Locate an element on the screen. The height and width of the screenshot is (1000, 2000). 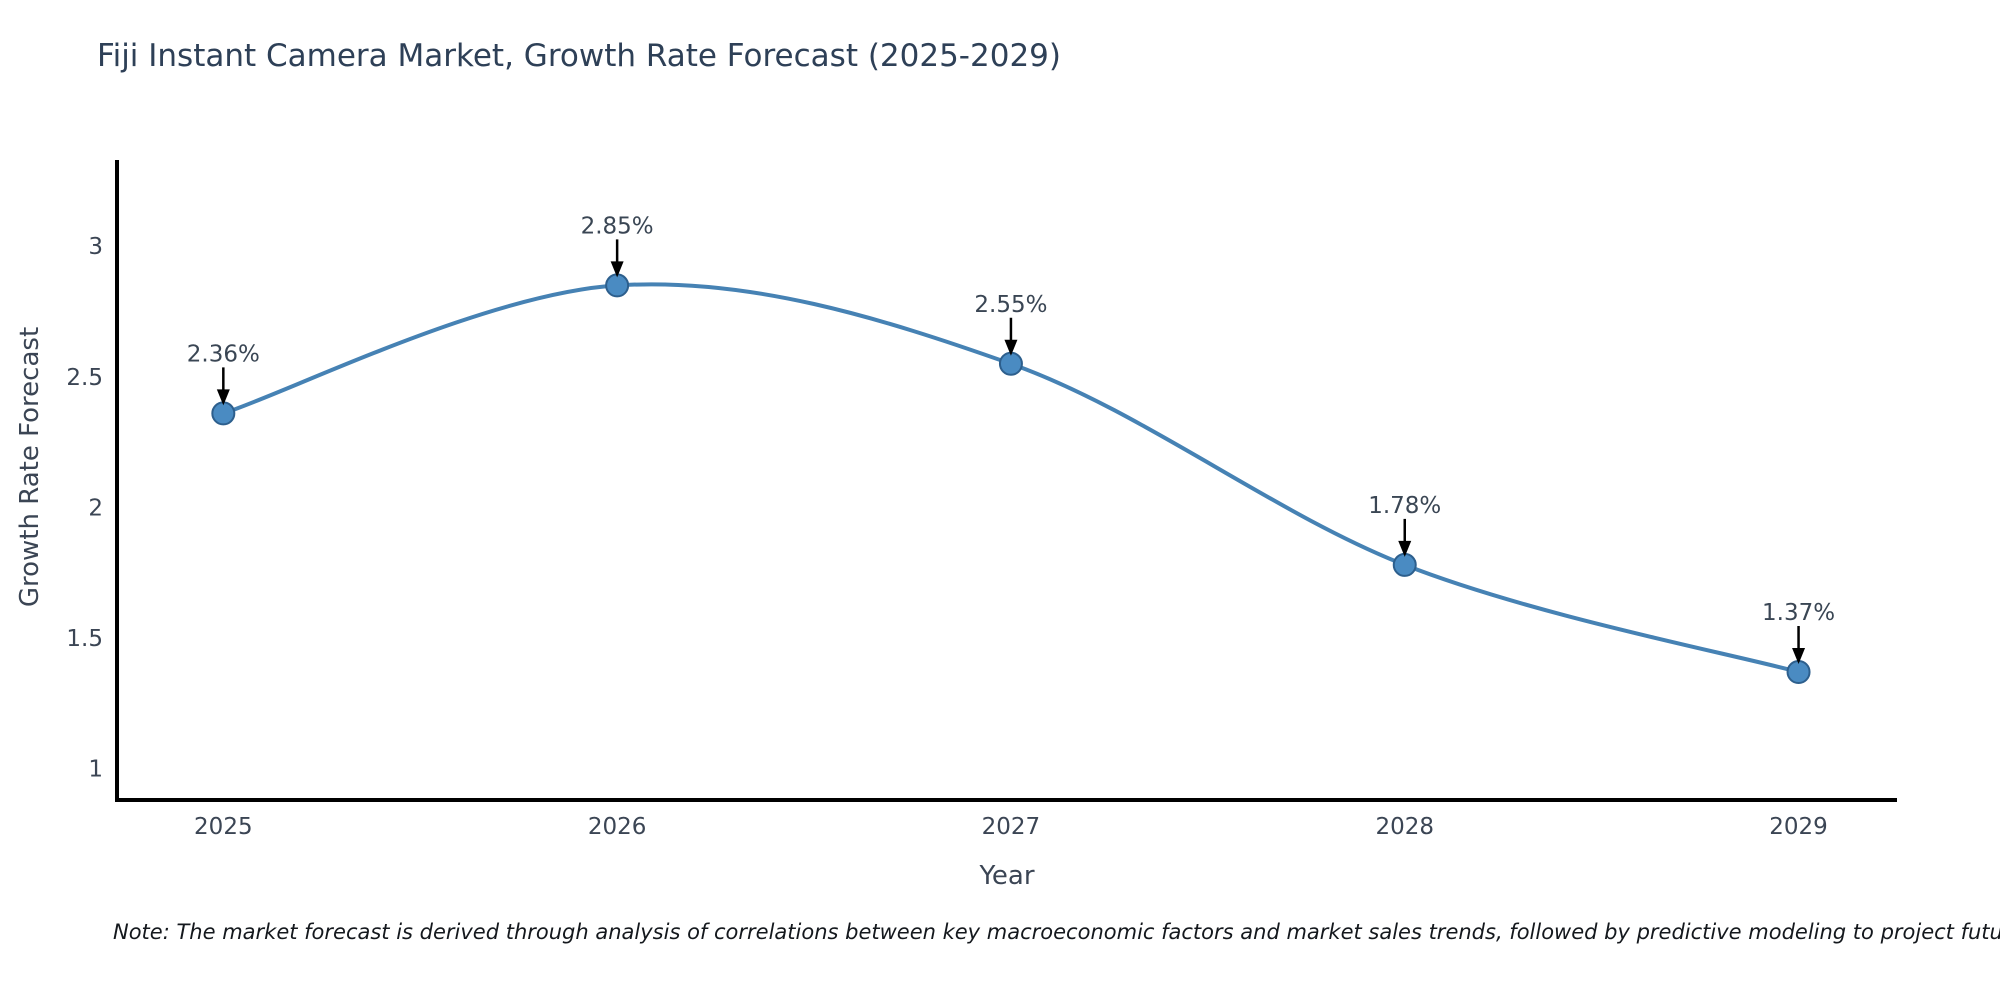
data-point-label: 2.85% is located at coordinates (617, 226).